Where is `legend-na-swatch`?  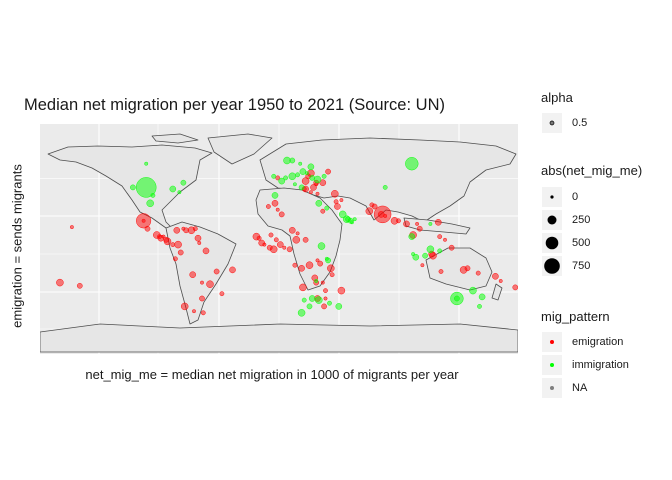 legend-na-swatch is located at coordinates (552, 388).